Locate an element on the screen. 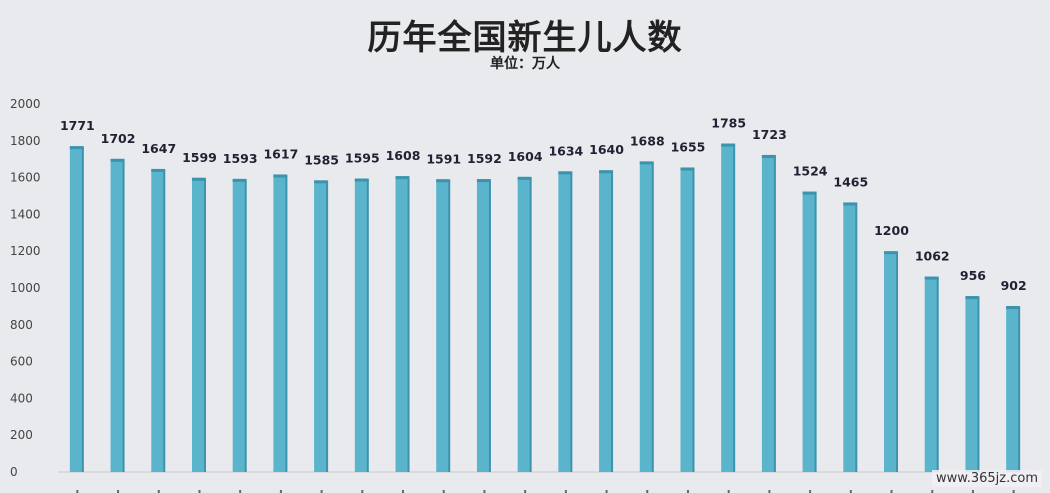 Image resolution: width=1050 pixels, height=493 pixels. data-label: 1640 is located at coordinates (606, 149).